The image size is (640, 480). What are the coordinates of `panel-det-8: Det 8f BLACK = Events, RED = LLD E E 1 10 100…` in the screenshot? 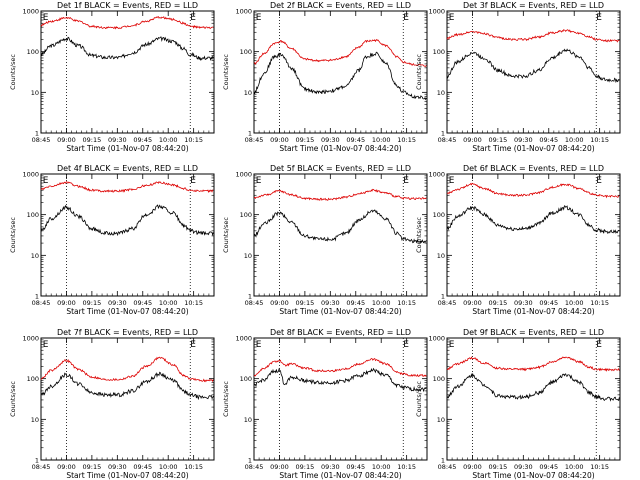 It's located at (325, 404).